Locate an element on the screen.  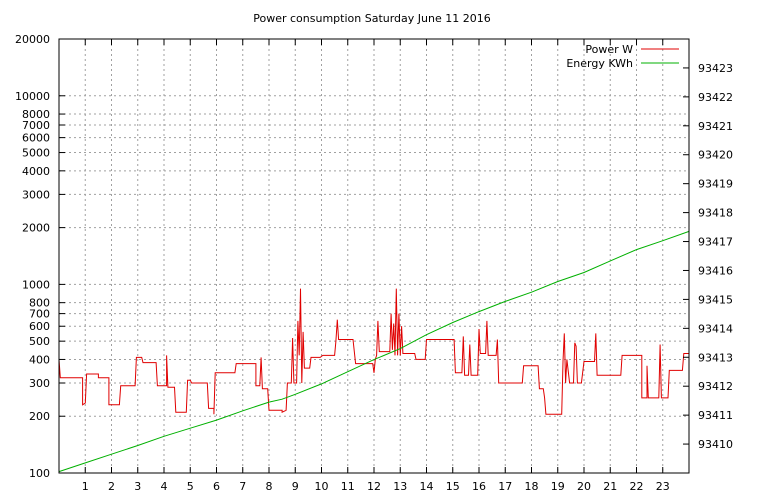
y-left-tick-label: 300 is located at coordinates (39, 383).